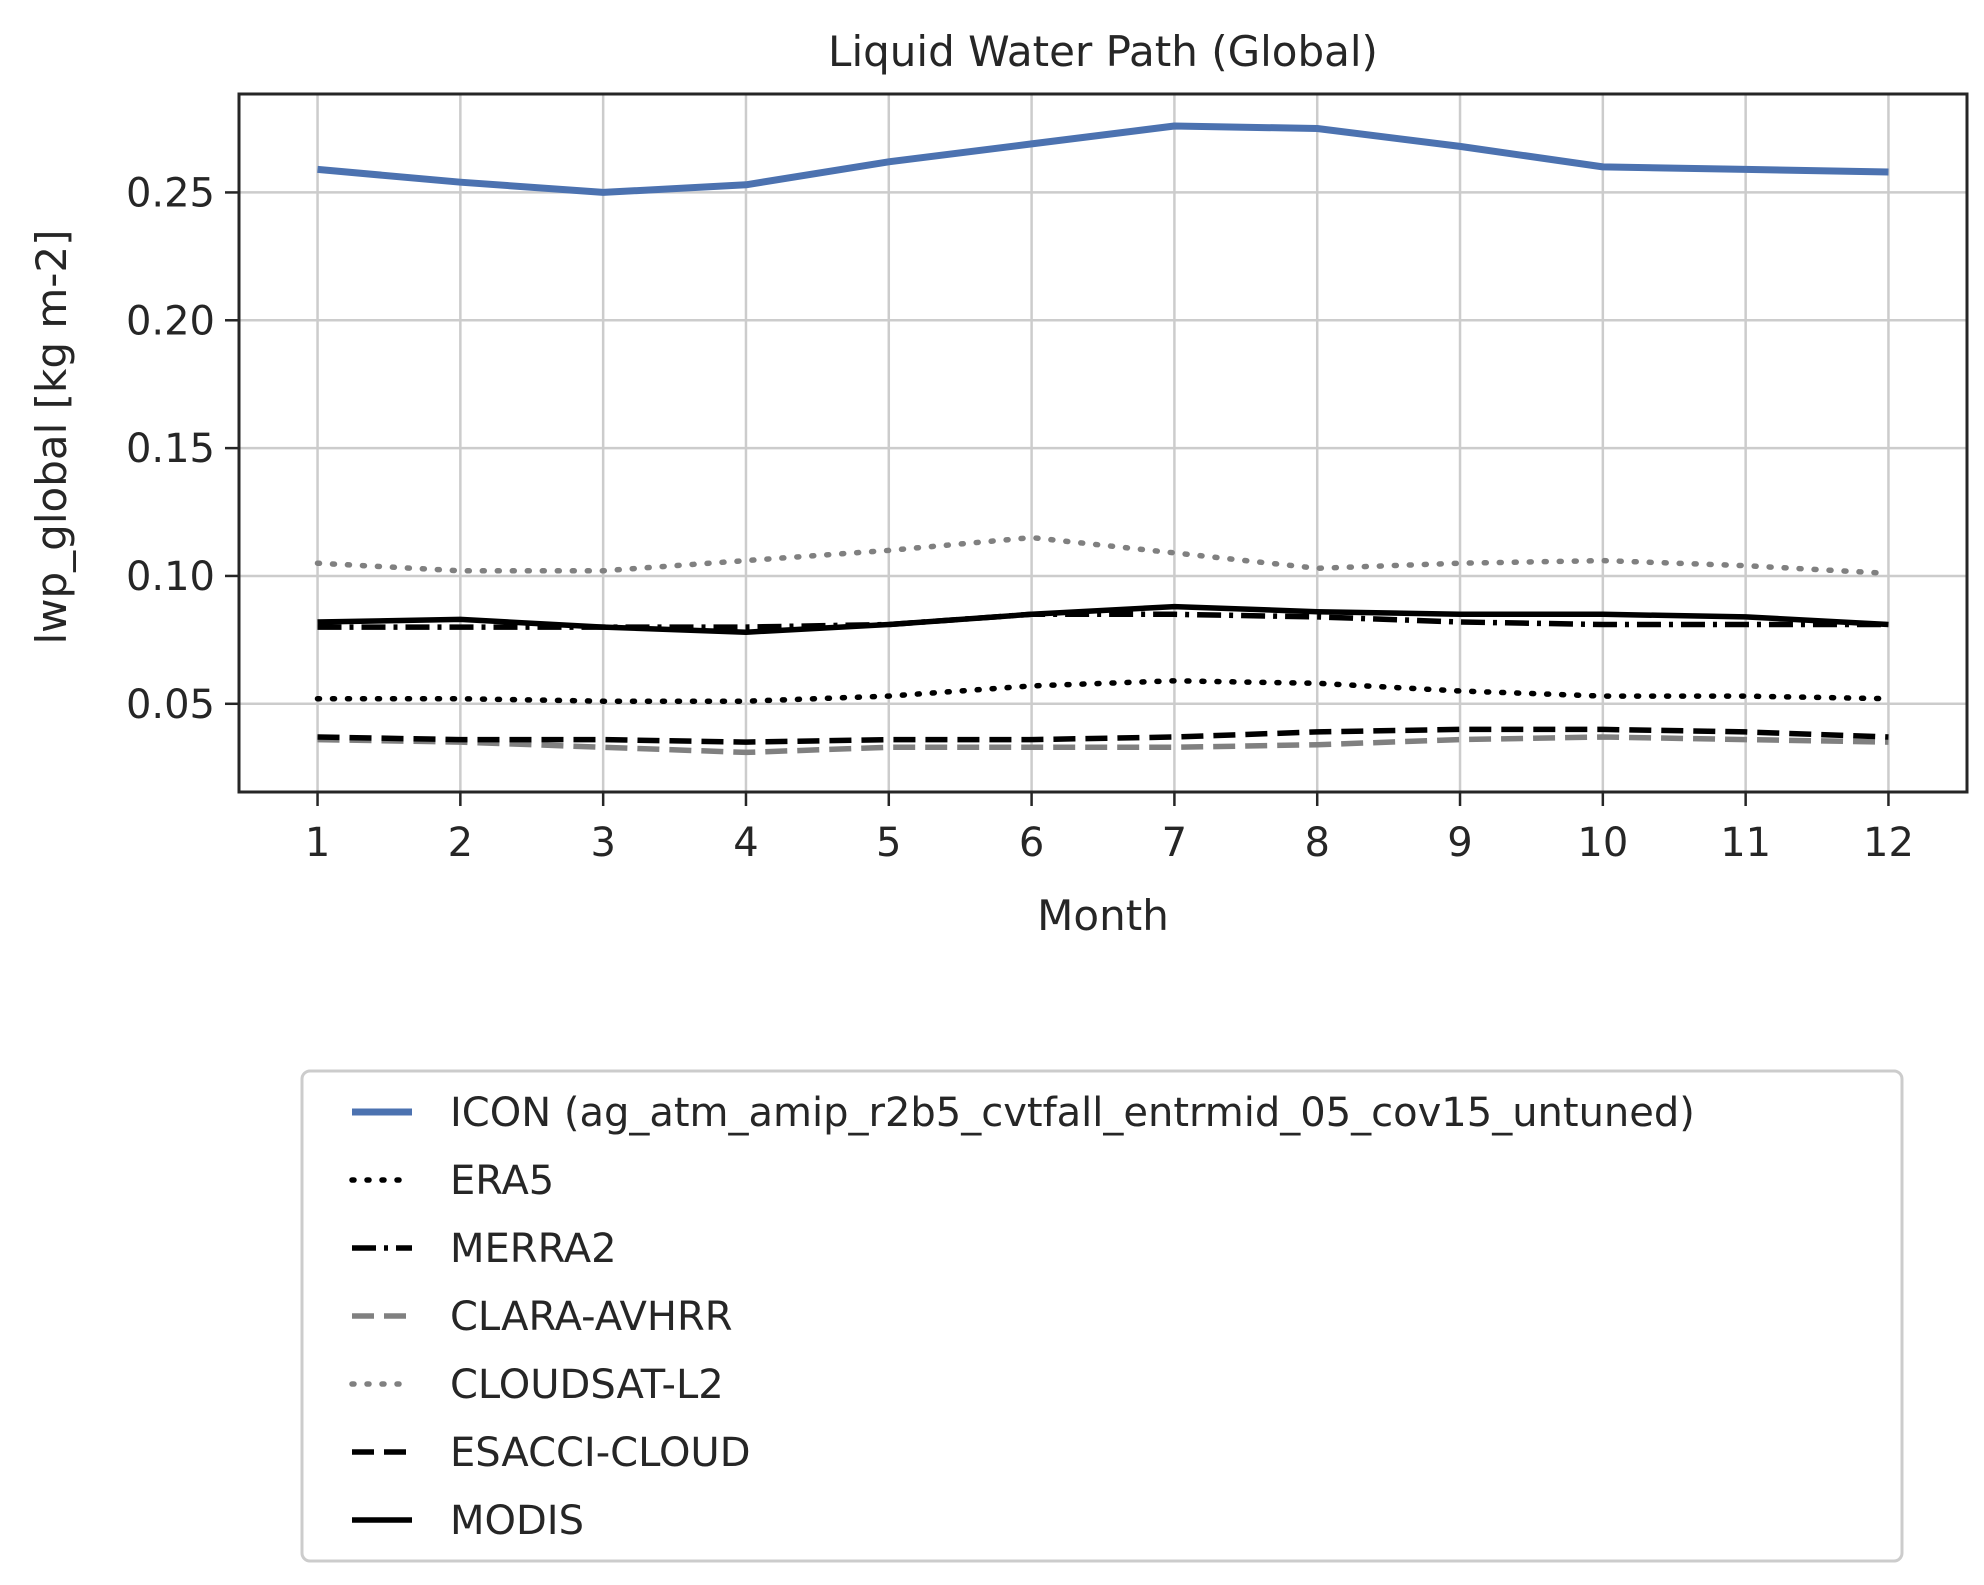 The height and width of the screenshot is (1585, 1984). Describe the element at coordinates (1888, 843) in the screenshot. I see `x-tick-label: 12` at that location.